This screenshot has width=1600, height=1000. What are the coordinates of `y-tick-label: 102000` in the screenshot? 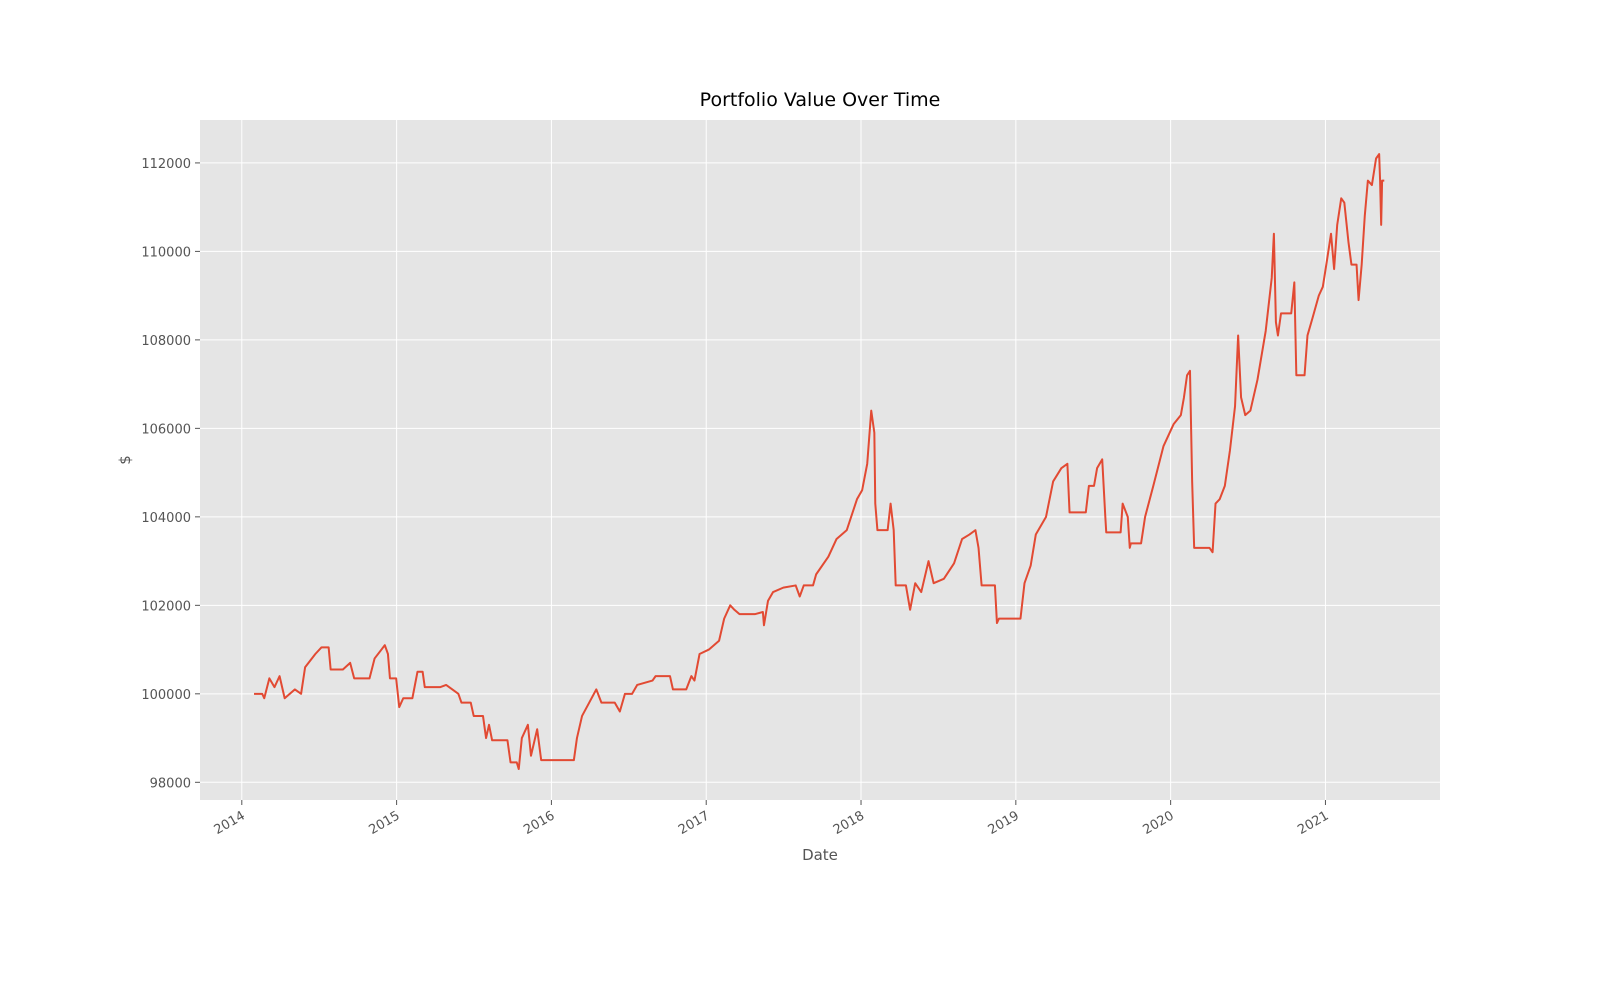 It's located at (166, 606).